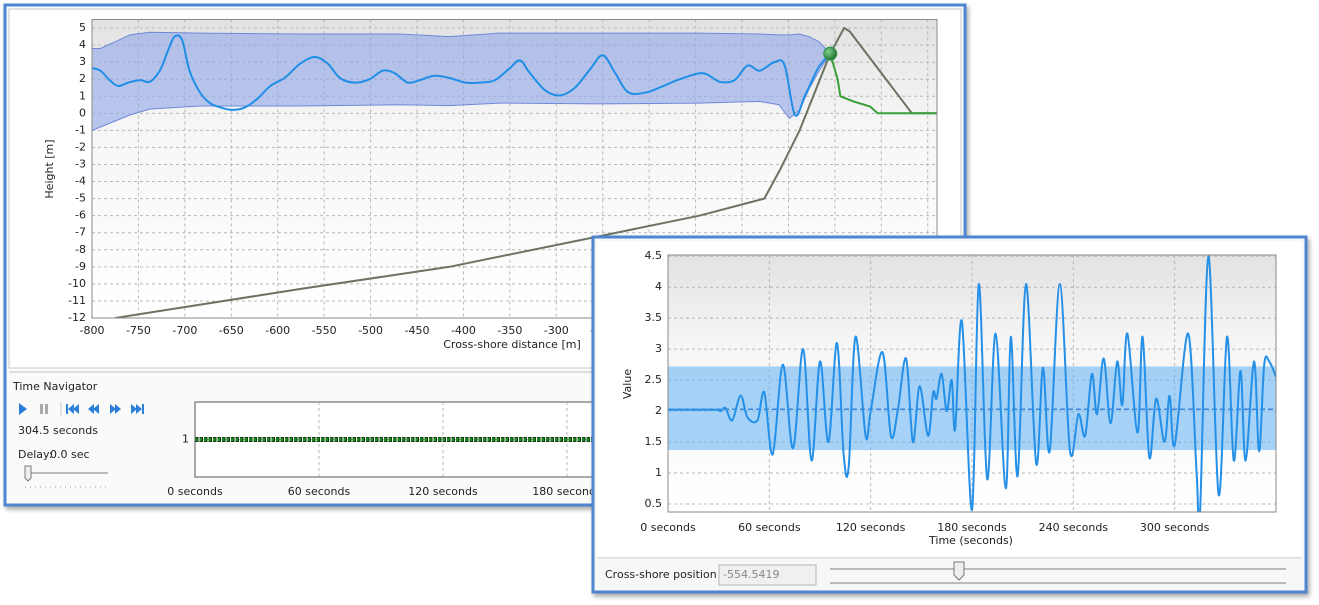 The image size is (1319, 605). Describe the element at coordinates (82, 27) in the screenshot. I see `y-tick-label: 5` at that location.